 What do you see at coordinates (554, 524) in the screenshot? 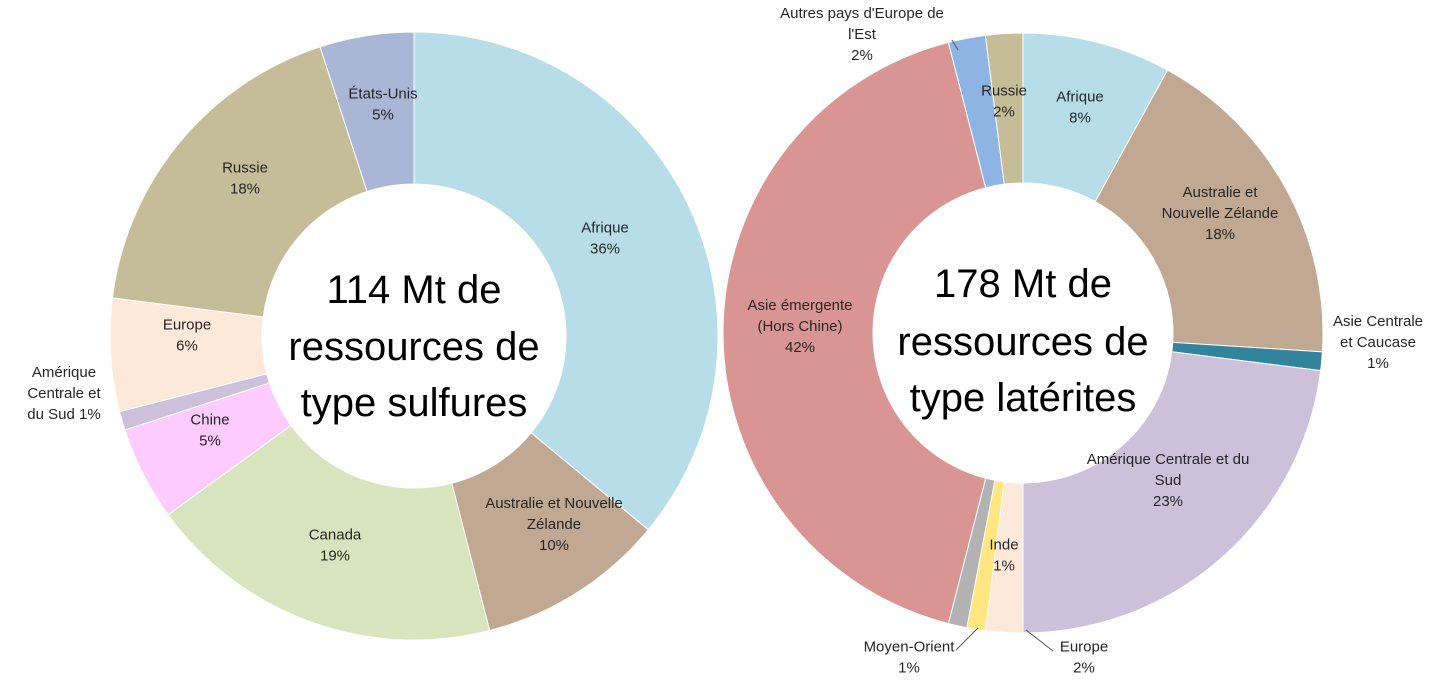
I see `label-australie-et-nouvelle: Australie et Nouvelle Zélande 10%` at bounding box center [554, 524].